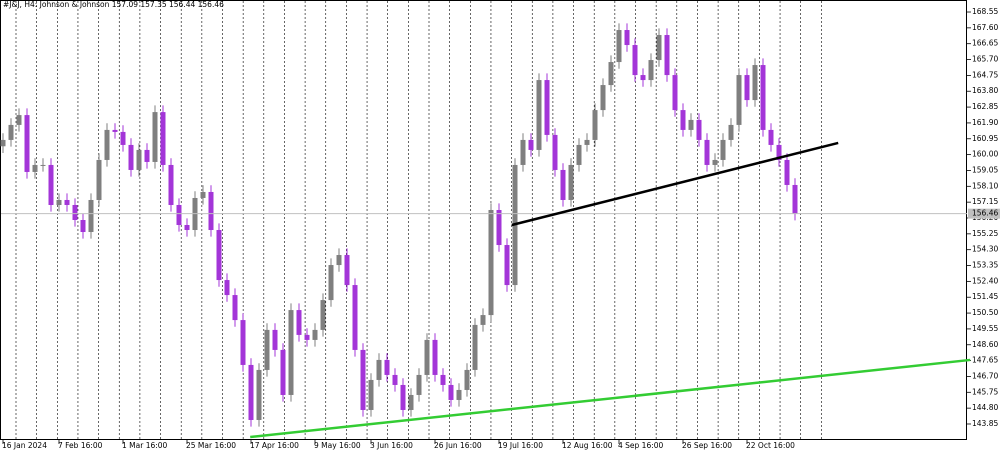 Image resolution: width=1000 pixels, height=451 pixels. I want to click on y-tick-label: 150.50, so click(985, 312).